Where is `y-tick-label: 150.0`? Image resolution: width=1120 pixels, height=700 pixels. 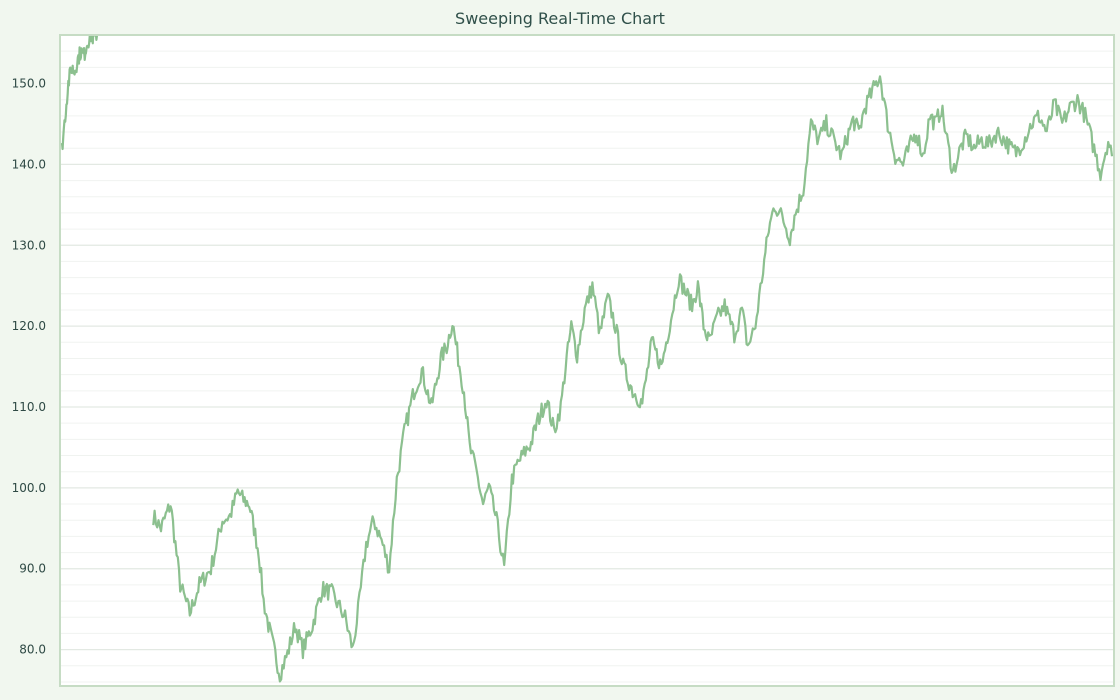
y-tick-label: 150.0 is located at coordinates (29, 84).